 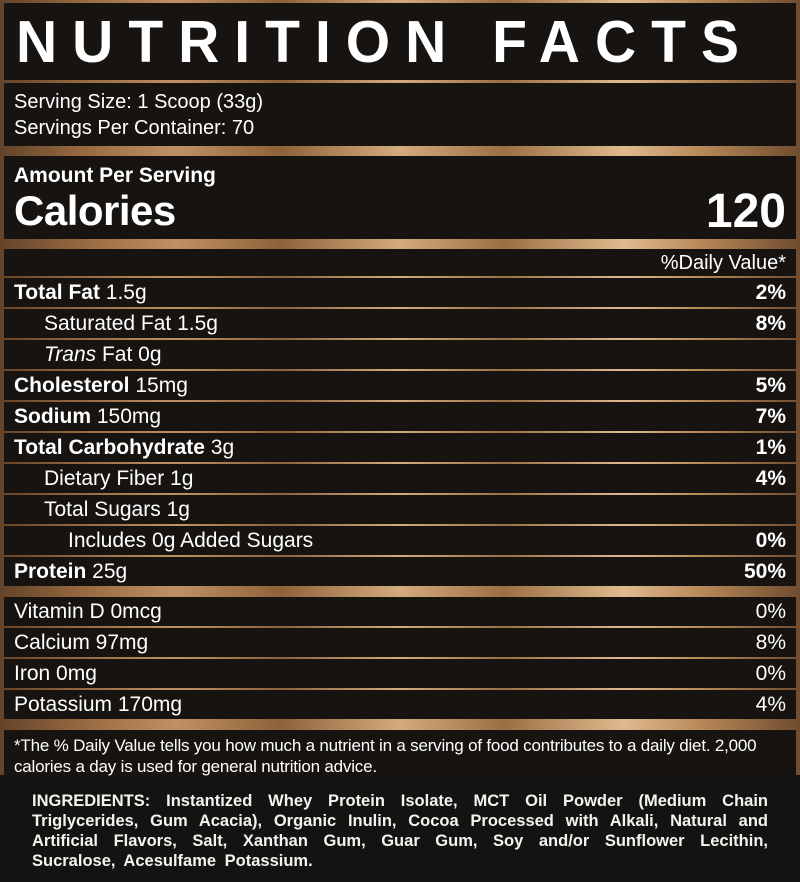 I want to click on nutrient-label: Potassium 170mg, so click(x=98, y=704).